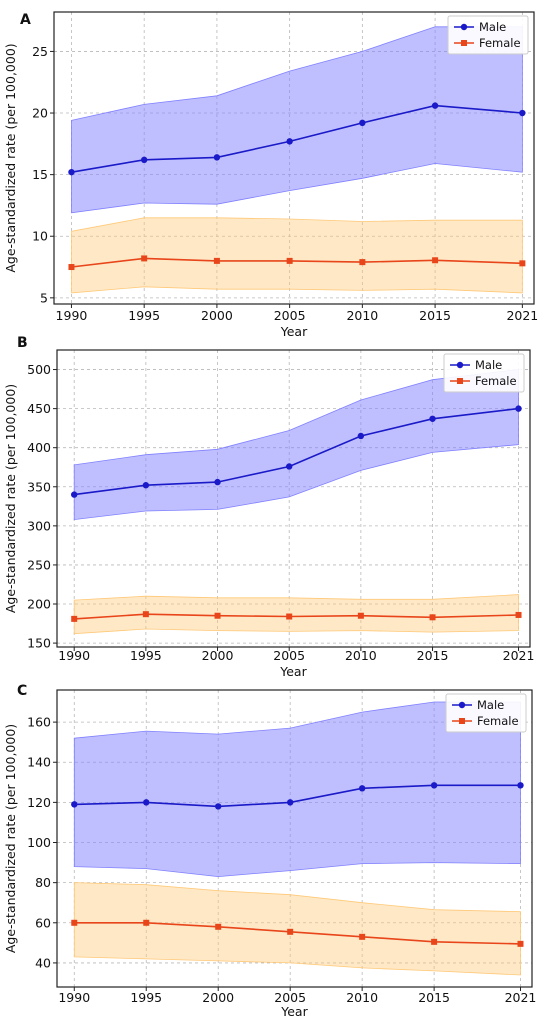 The width and height of the screenshot is (550, 1026). I want to click on y-tick-label: 400, so click(39, 447).